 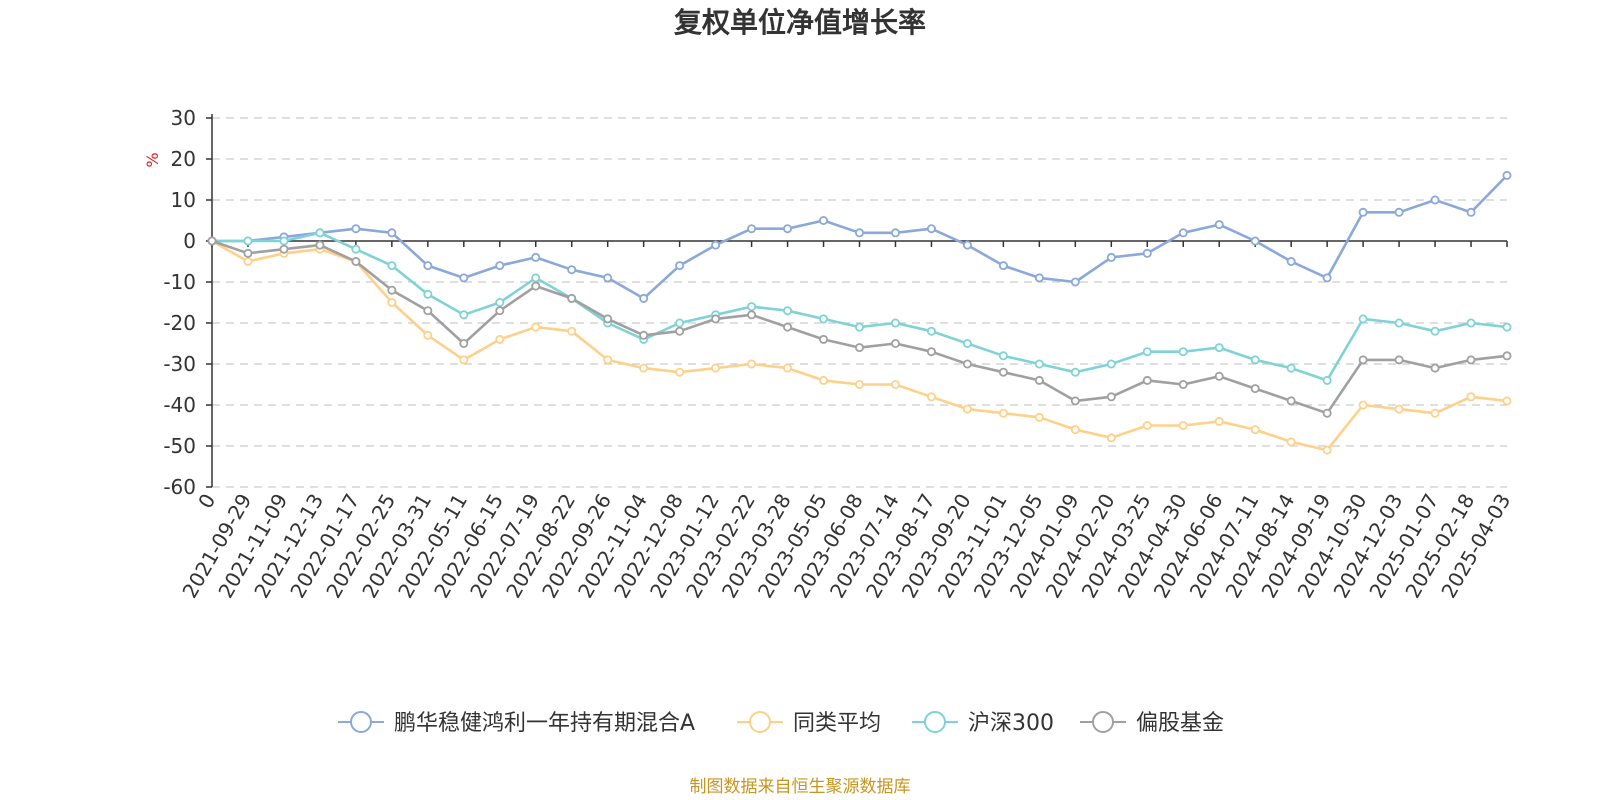 What do you see at coordinates (179, 282) in the screenshot?
I see `y-tick-label: -10` at bounding box center [179, 282].